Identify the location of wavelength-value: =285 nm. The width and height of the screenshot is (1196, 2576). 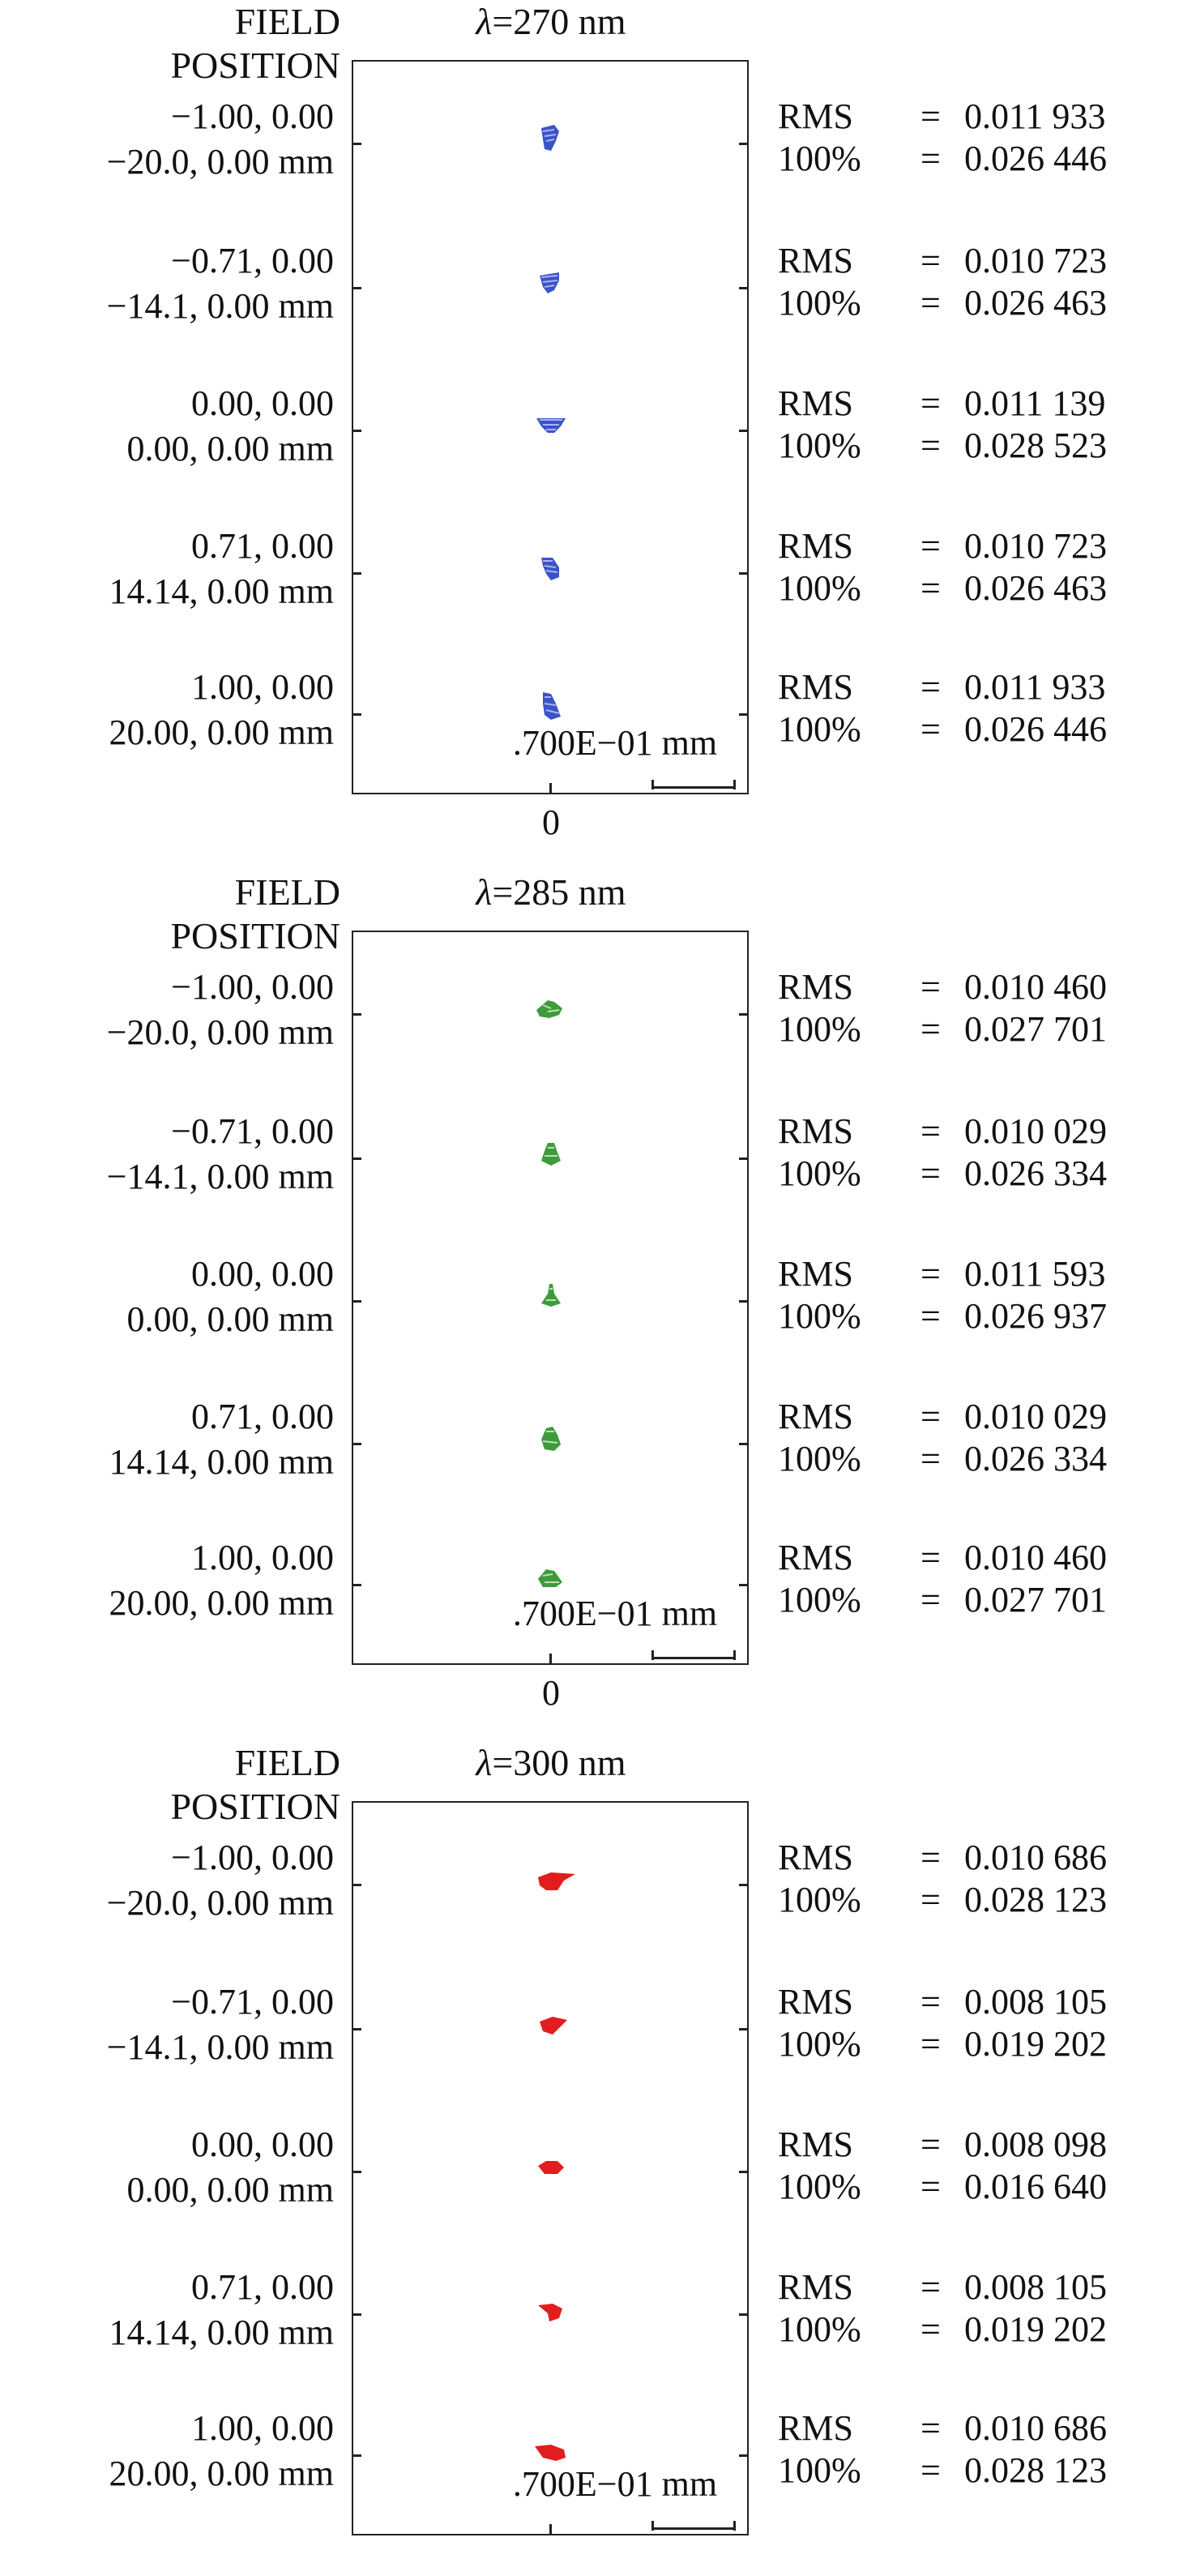
(559, 892).